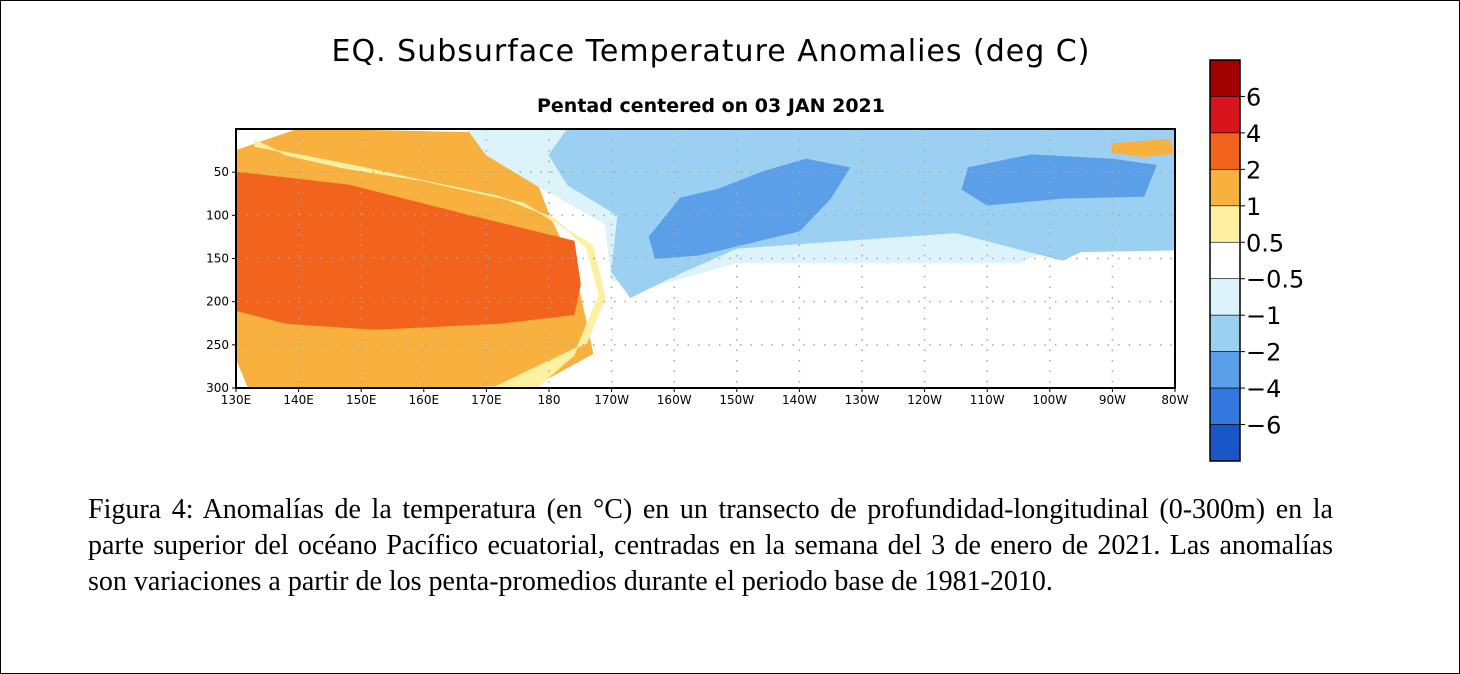 This screenshot has height=674, width=1460. Describe the element at coordinates (1263, 353) in the screenshot. I see `colorbar-label: −2` at that location.